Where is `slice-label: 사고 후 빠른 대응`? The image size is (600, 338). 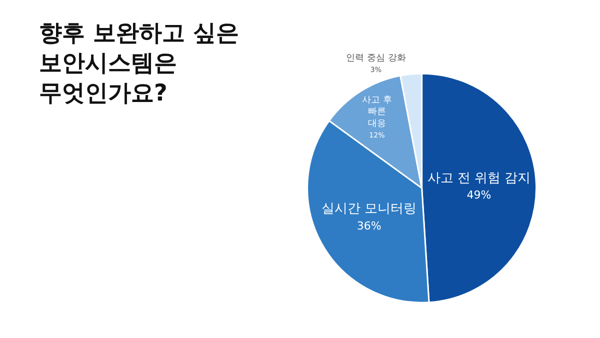 slice-label: 사고 후 빠른 대응 is located at coordinates (377, 112).